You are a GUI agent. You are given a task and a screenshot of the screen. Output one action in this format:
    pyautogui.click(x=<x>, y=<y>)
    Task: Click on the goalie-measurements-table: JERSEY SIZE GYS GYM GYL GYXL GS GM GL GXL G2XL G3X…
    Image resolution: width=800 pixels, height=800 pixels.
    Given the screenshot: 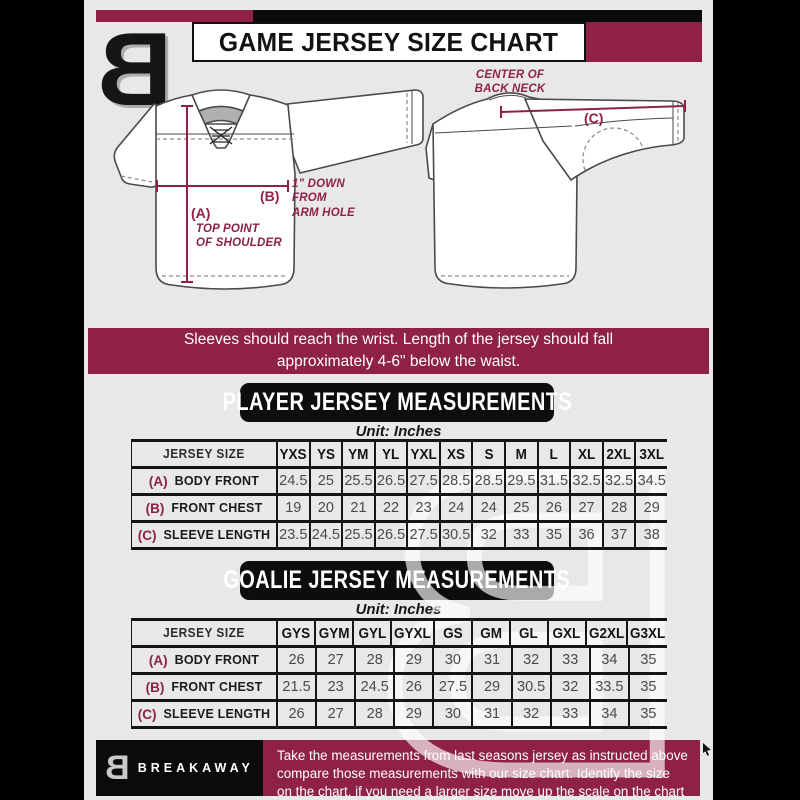 What is the action you would take?
    pyautogui.click(x=399, y=673)
    